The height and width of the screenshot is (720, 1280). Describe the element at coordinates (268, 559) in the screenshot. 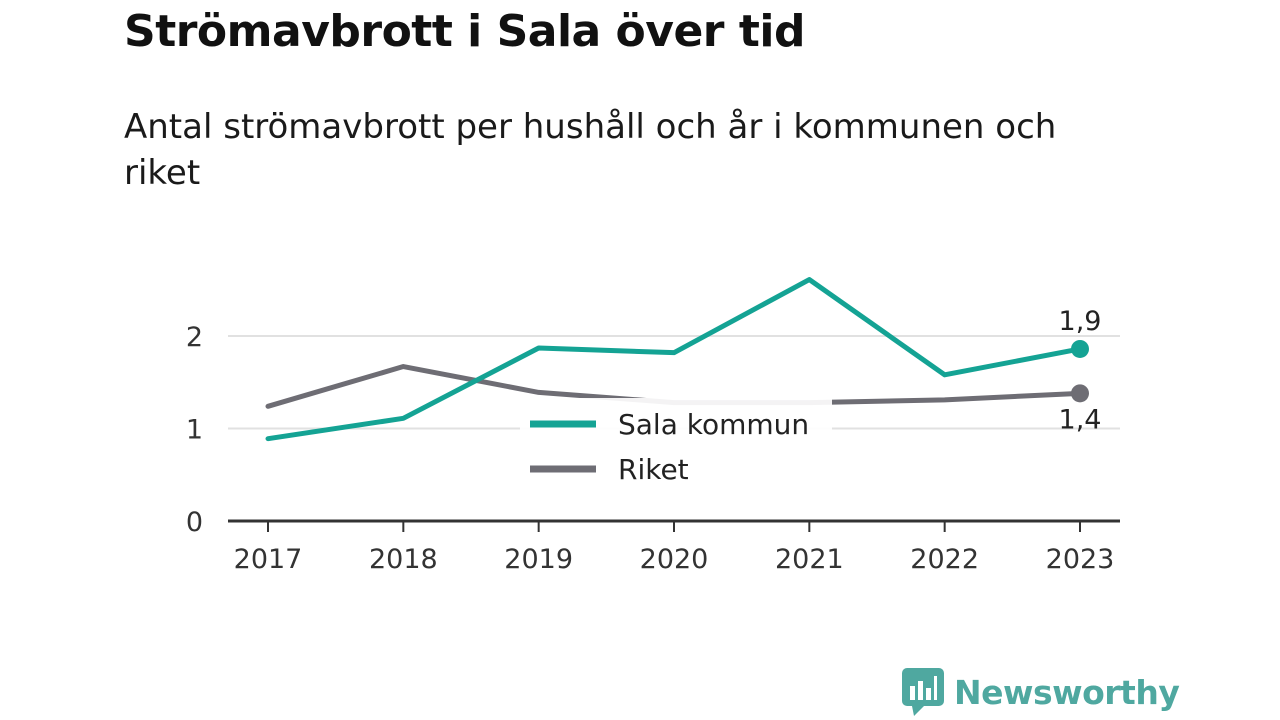

I see `x-tick-label-2017: 2017` at that location.